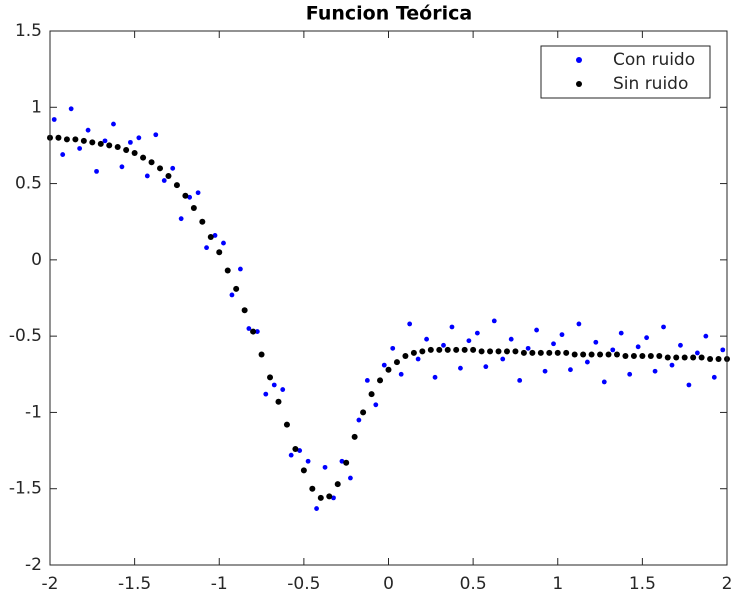  I want to click on y-tick-label: -0.5, so click(25, 336).